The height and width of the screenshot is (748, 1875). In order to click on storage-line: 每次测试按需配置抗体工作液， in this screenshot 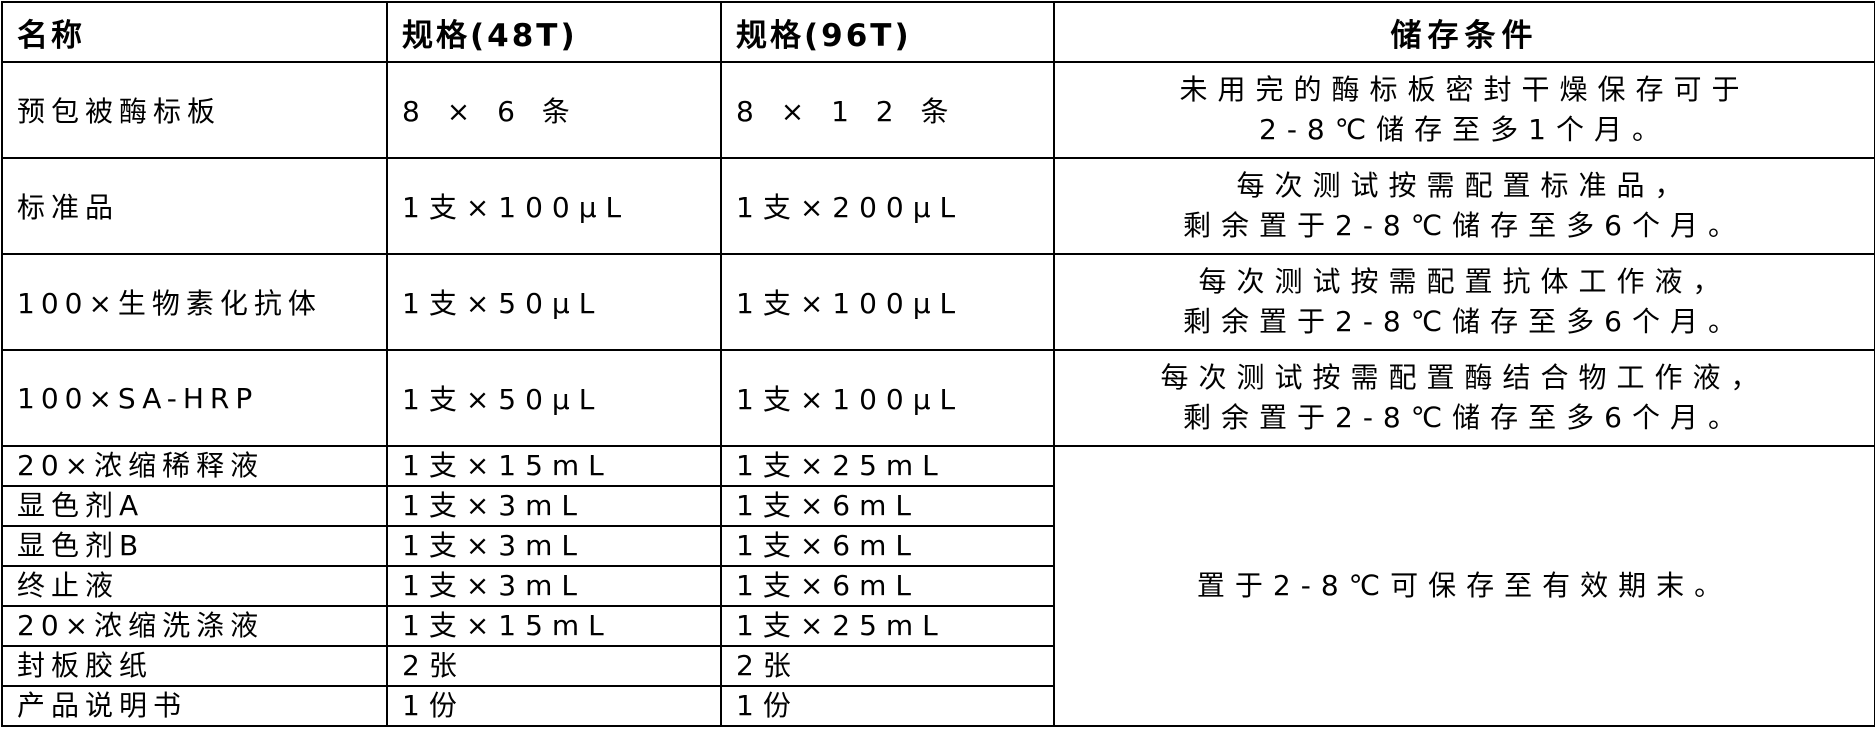, I will do `click(1464, 281)`.